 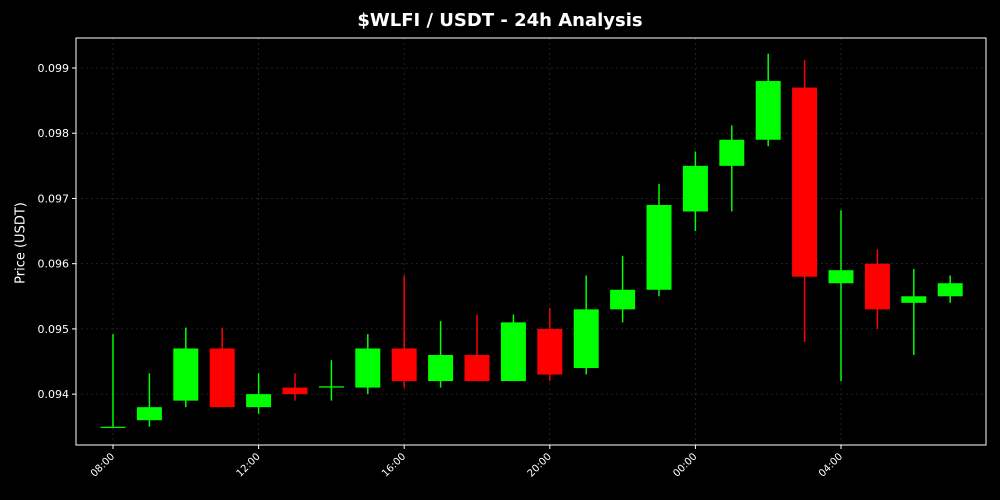 I want to click on chart-title: $WLFI / USDT - 24h Analysis, so click(x=500, y=20).